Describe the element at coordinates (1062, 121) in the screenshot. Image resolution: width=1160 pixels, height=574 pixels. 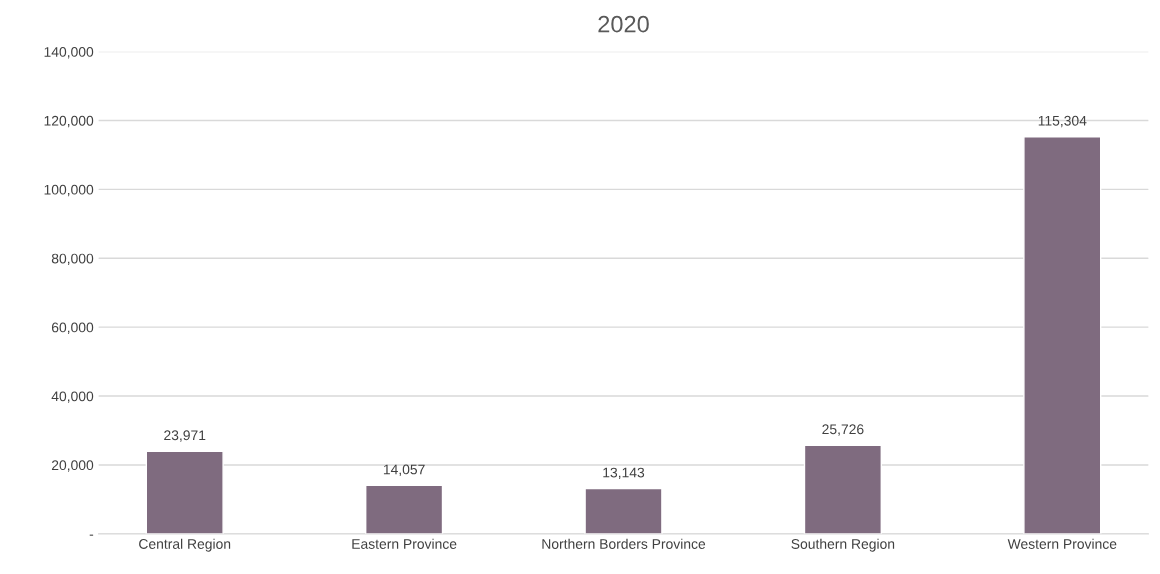
I see `data-label: 115,304` at that location.